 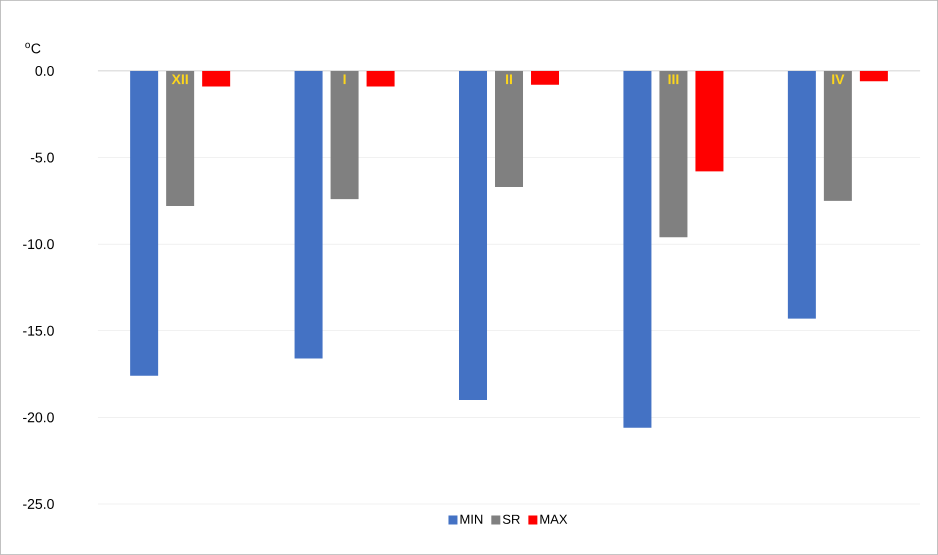 What do you see at coordinates (42, 157) in the screenshot?
I see `y-tick-label: -5.0` at bounding box center [42, 157].